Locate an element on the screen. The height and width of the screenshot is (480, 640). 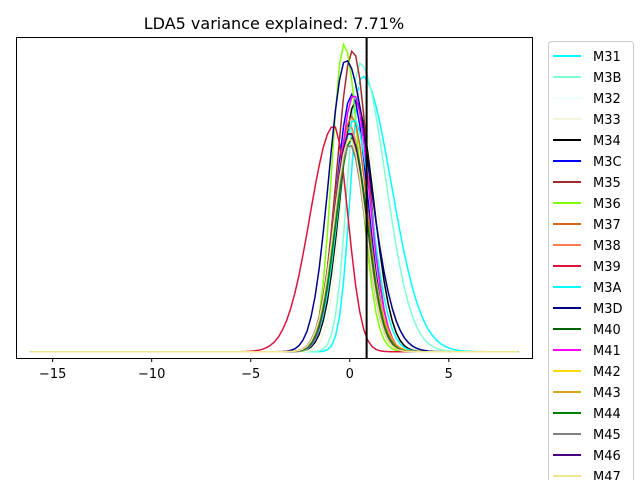
x-tick-label: 0 is located at coordinates (350, 374).